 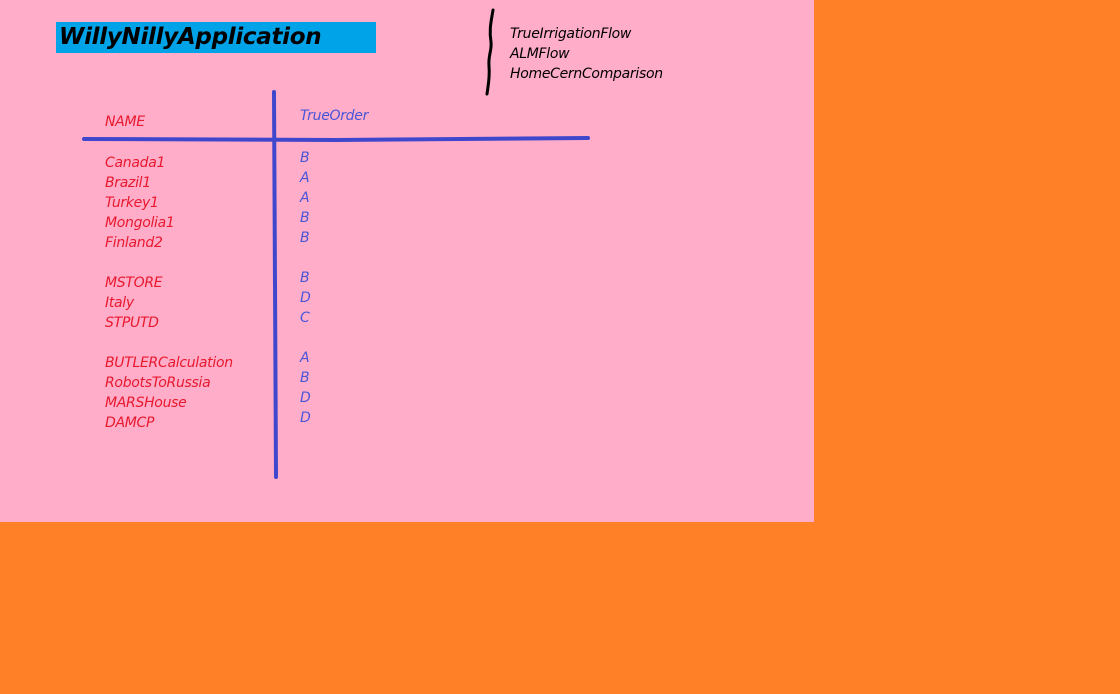 I want to click on menu-item-home-cern-comparison: HomeCernComparison, so click(x=586, y=74).